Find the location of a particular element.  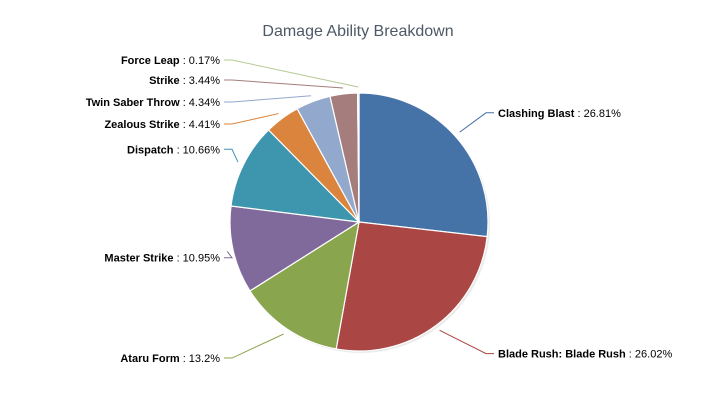

connector-master-strike is located at coordinates (229, 255).